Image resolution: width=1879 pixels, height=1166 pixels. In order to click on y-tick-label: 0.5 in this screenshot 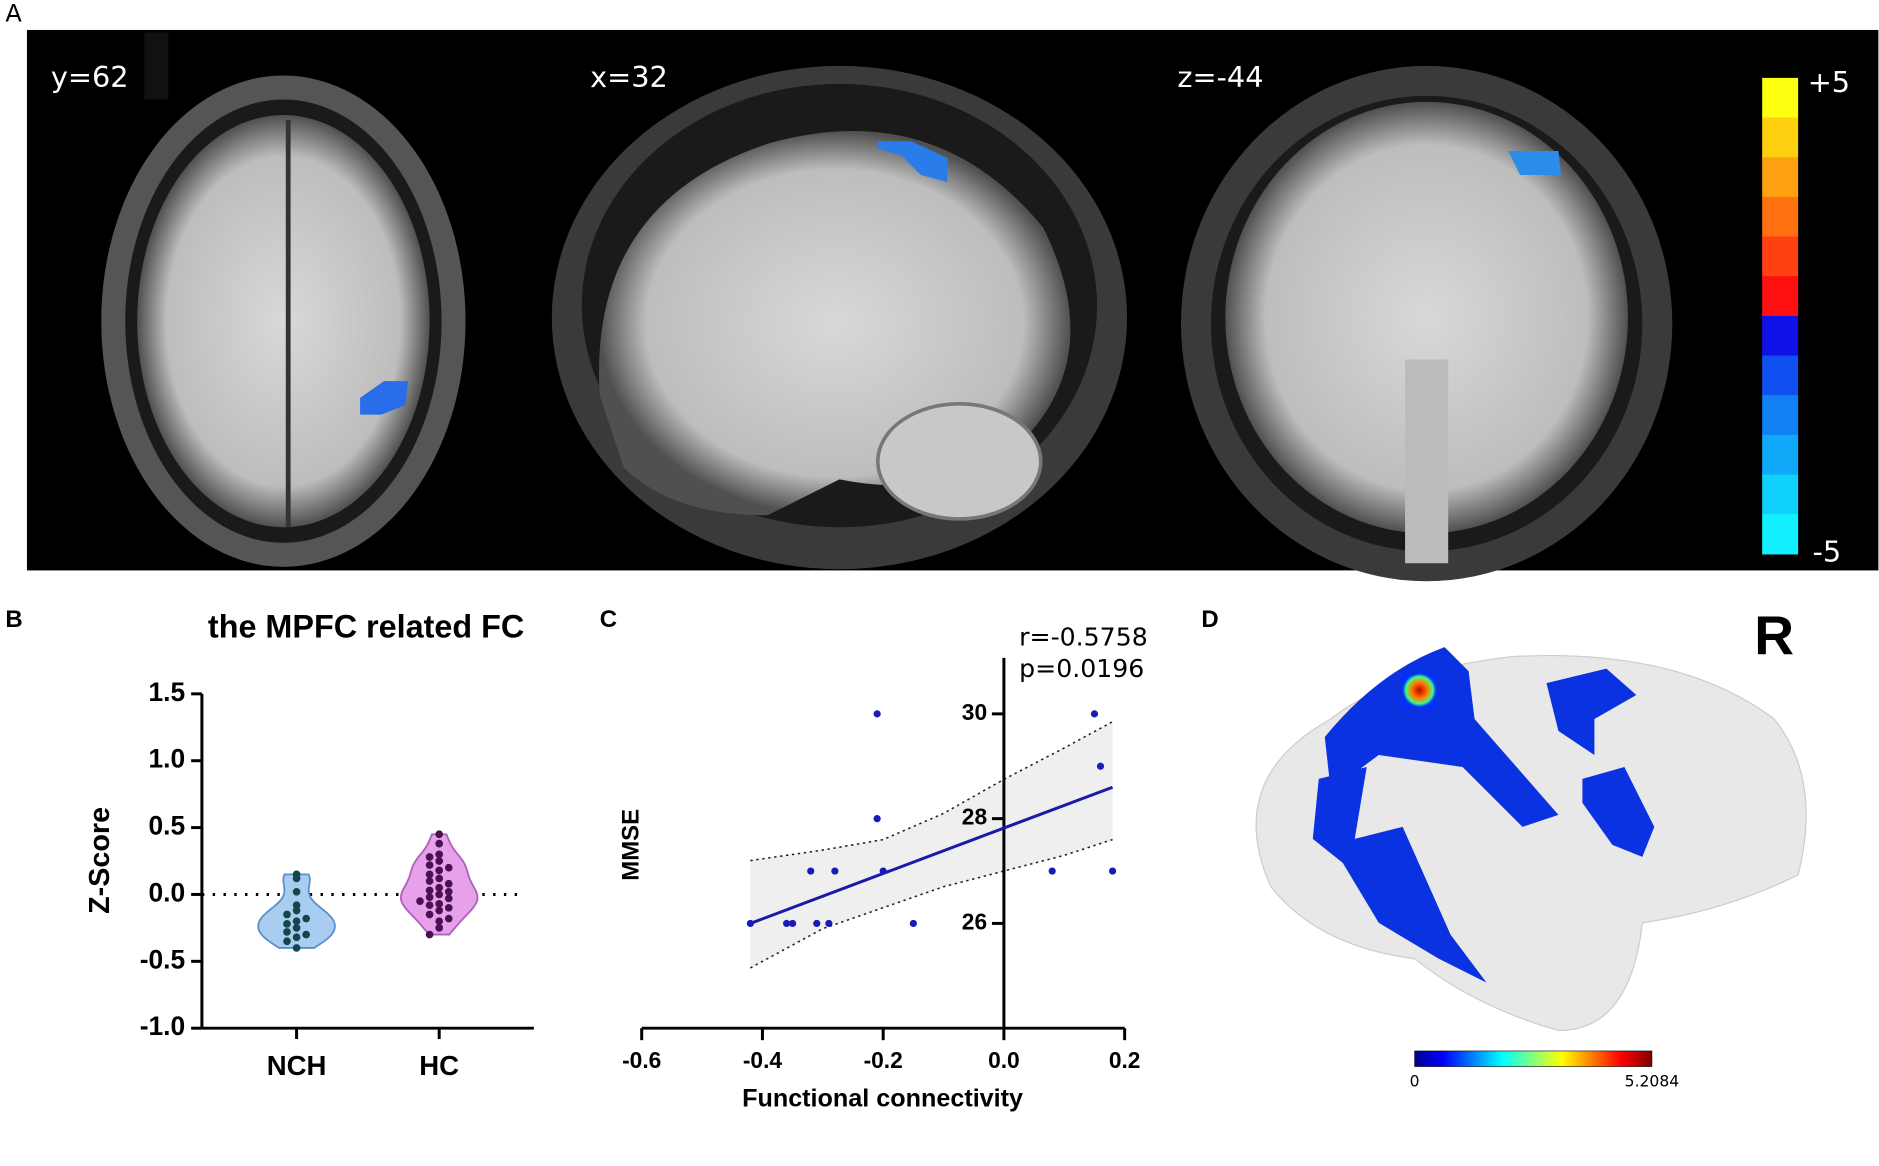, I will do `click(166, 826)`.